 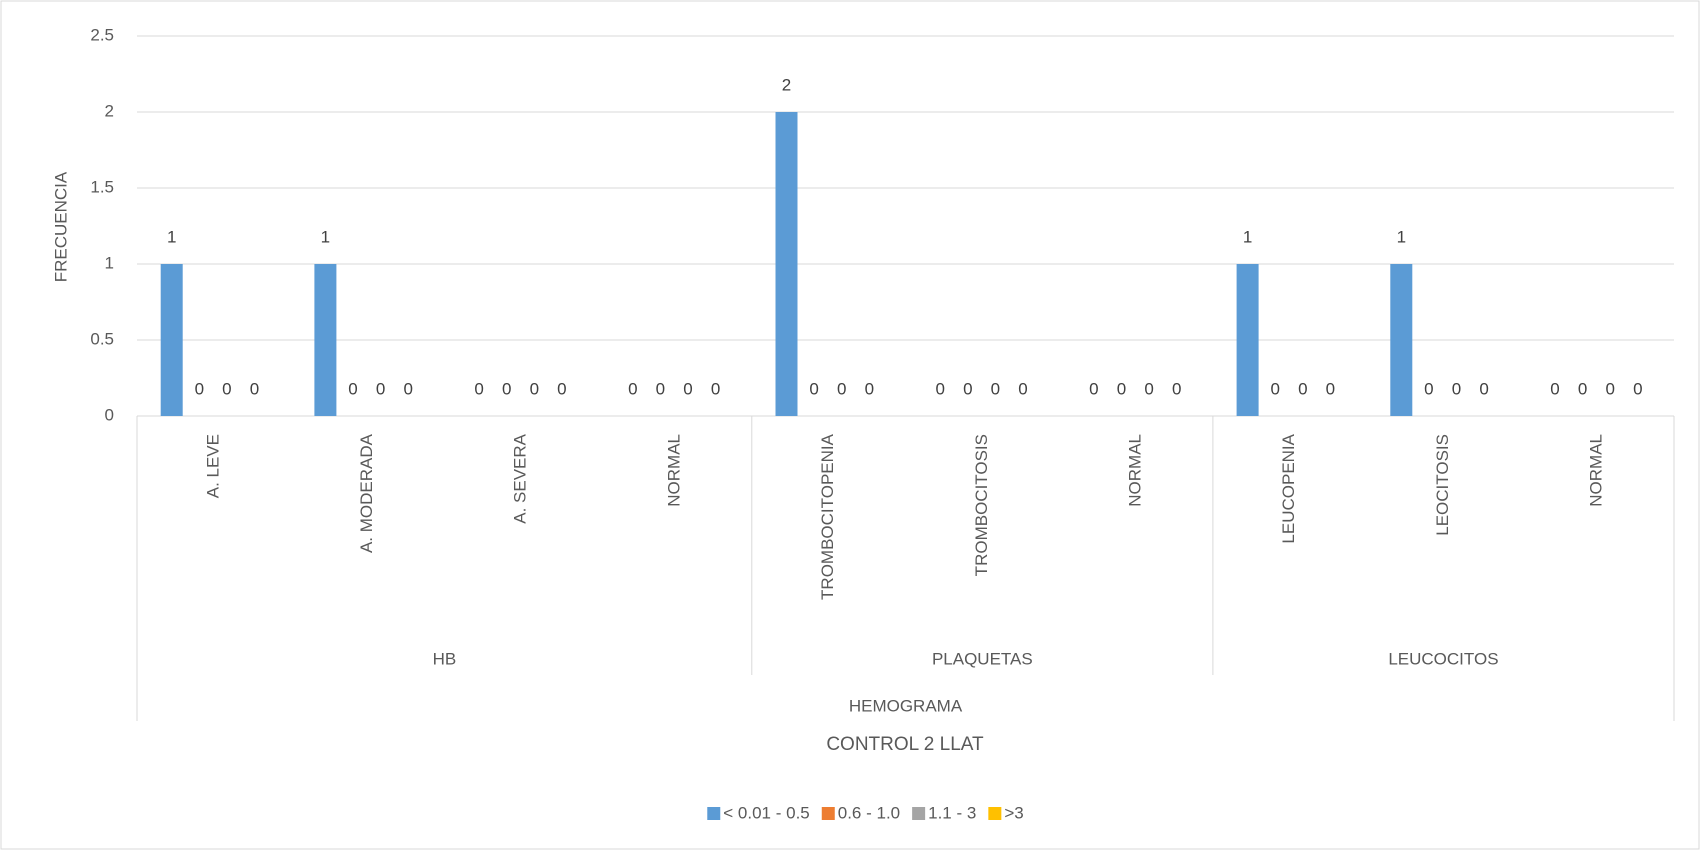 What do you see at coordinates (1442, 485) in the screenshot?
I see `x-tick-label: LEOCITOSIS` at bounding box center [1442, 485].